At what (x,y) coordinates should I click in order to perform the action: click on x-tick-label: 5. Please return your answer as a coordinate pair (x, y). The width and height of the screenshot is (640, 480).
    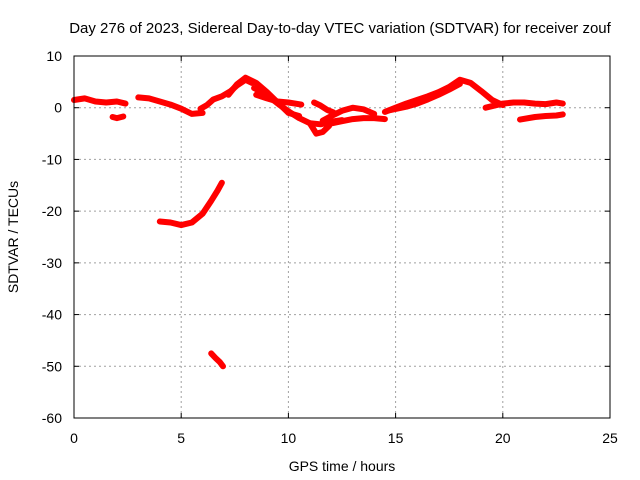
    Looking at the image, I should click on (181, 438).